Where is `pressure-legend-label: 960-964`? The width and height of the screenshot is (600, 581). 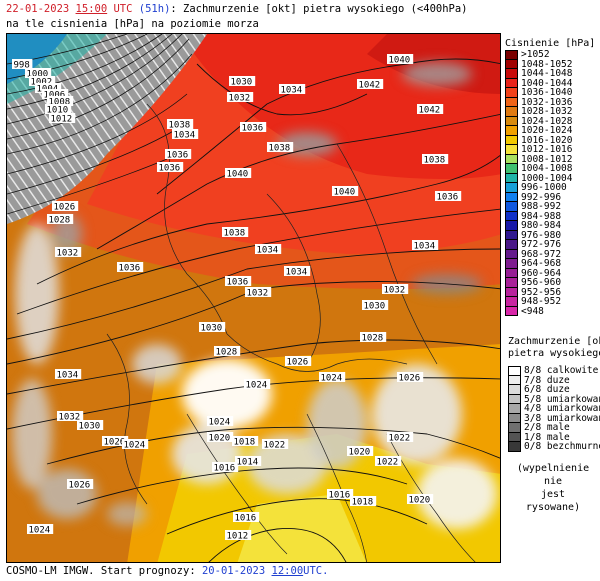
pressure-legend-label: 960-964 is located at coordinates (541, 273).